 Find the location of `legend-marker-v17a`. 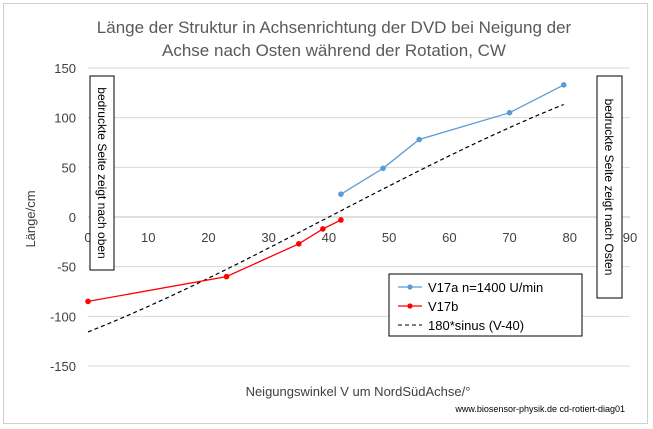

legend-marker-v17a is located at coordinates (410, 287).